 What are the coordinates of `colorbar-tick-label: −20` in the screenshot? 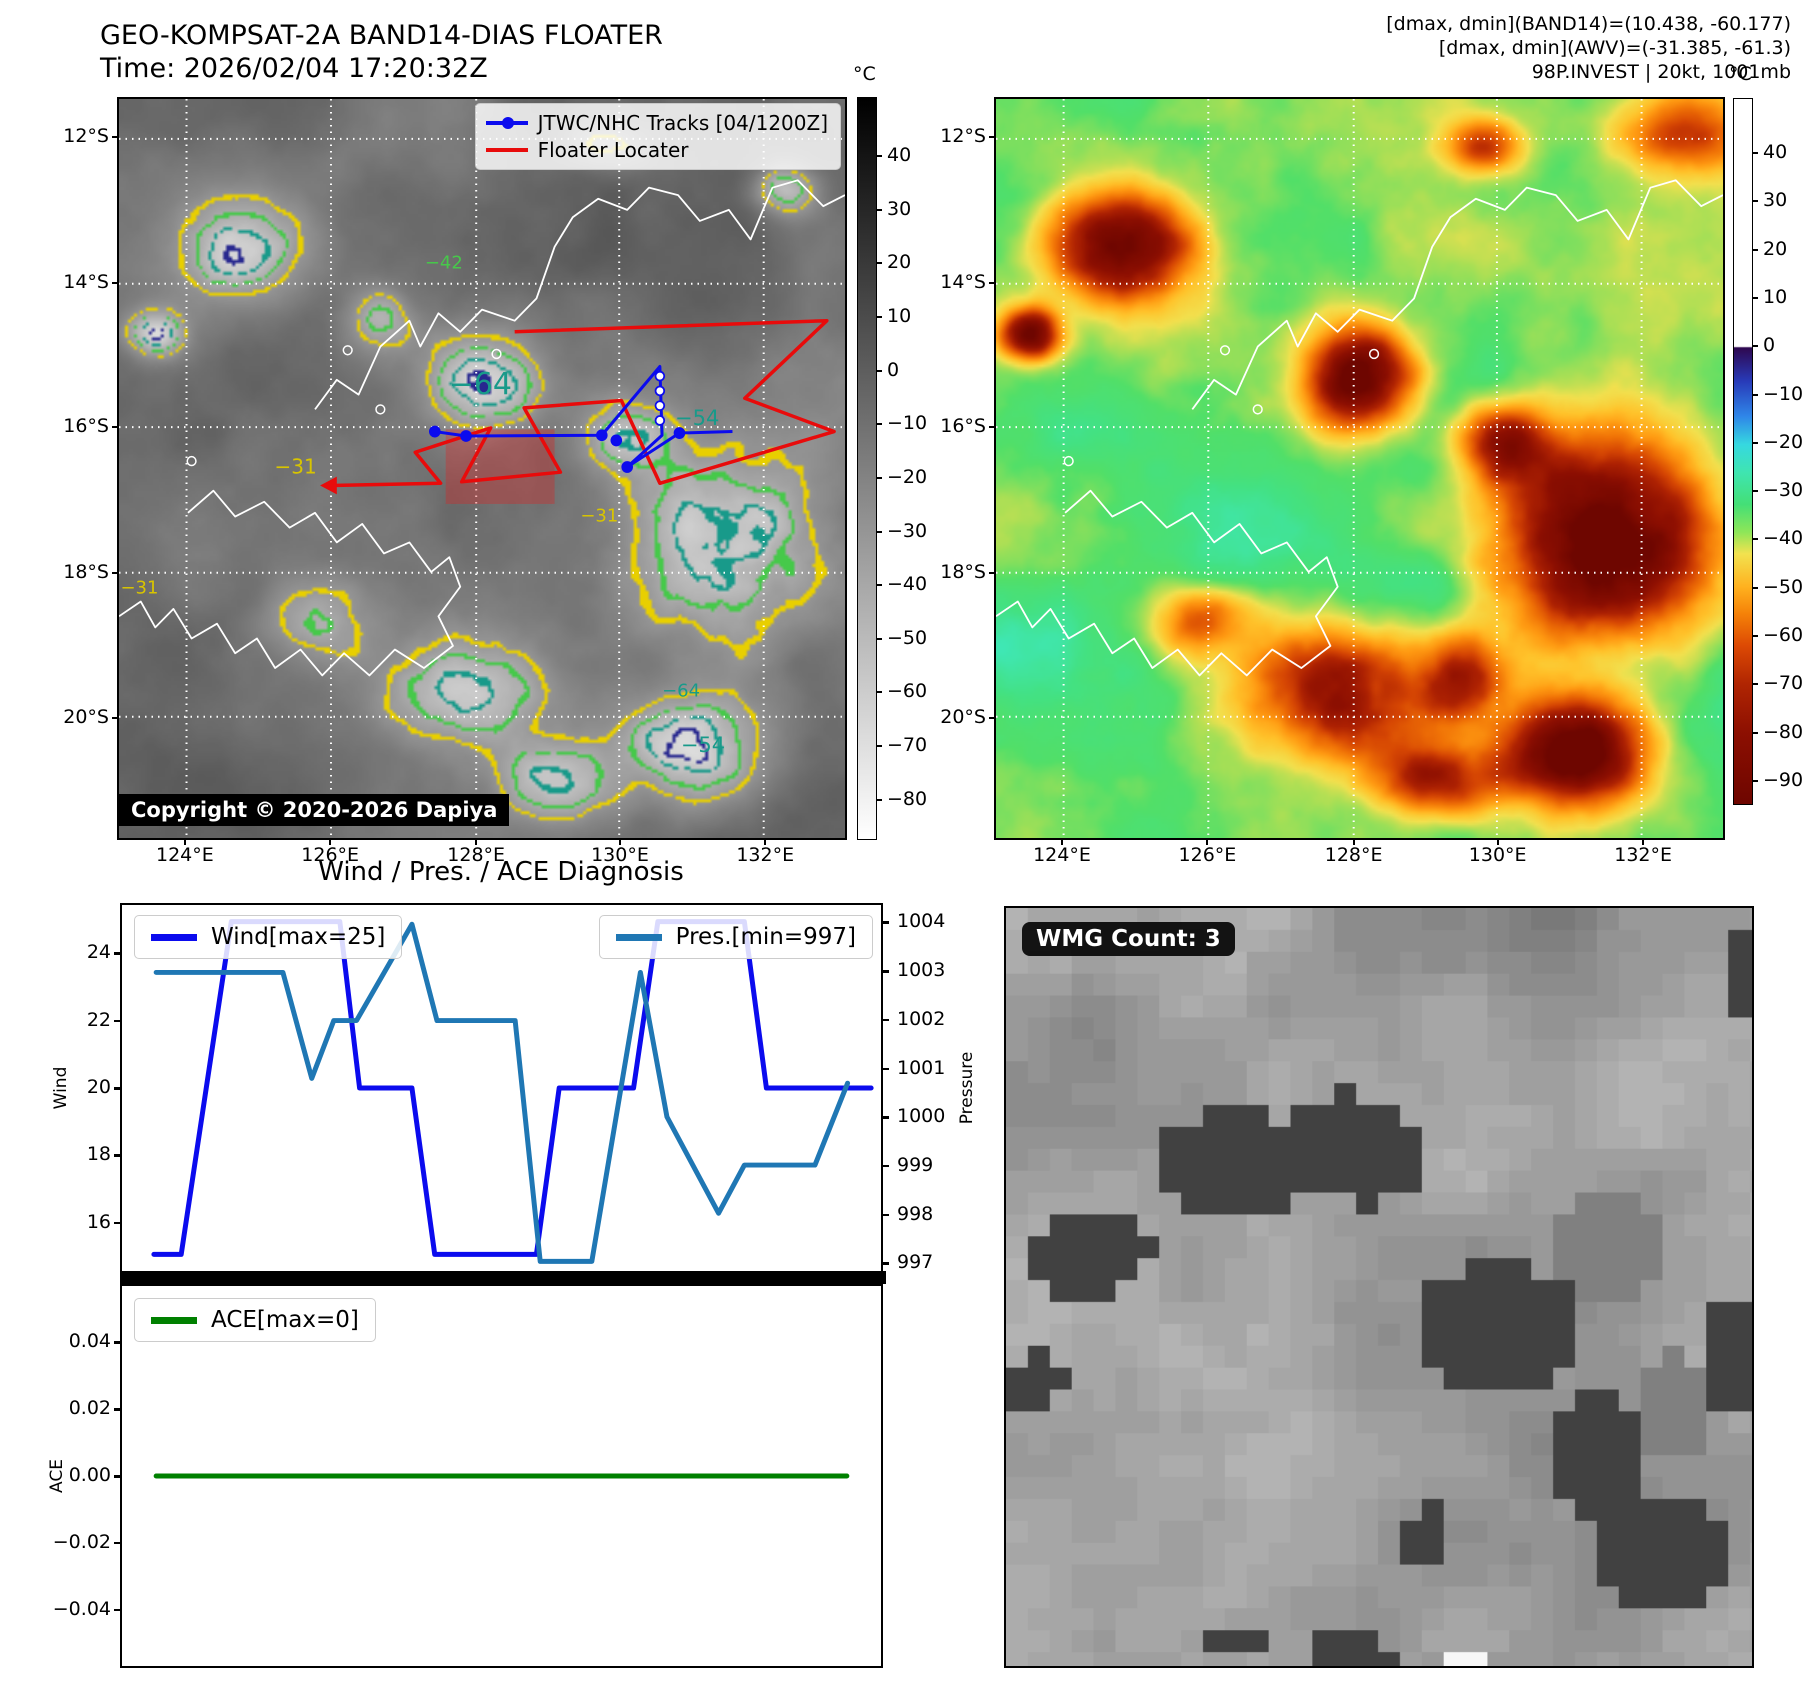 It's located at (907, 476).